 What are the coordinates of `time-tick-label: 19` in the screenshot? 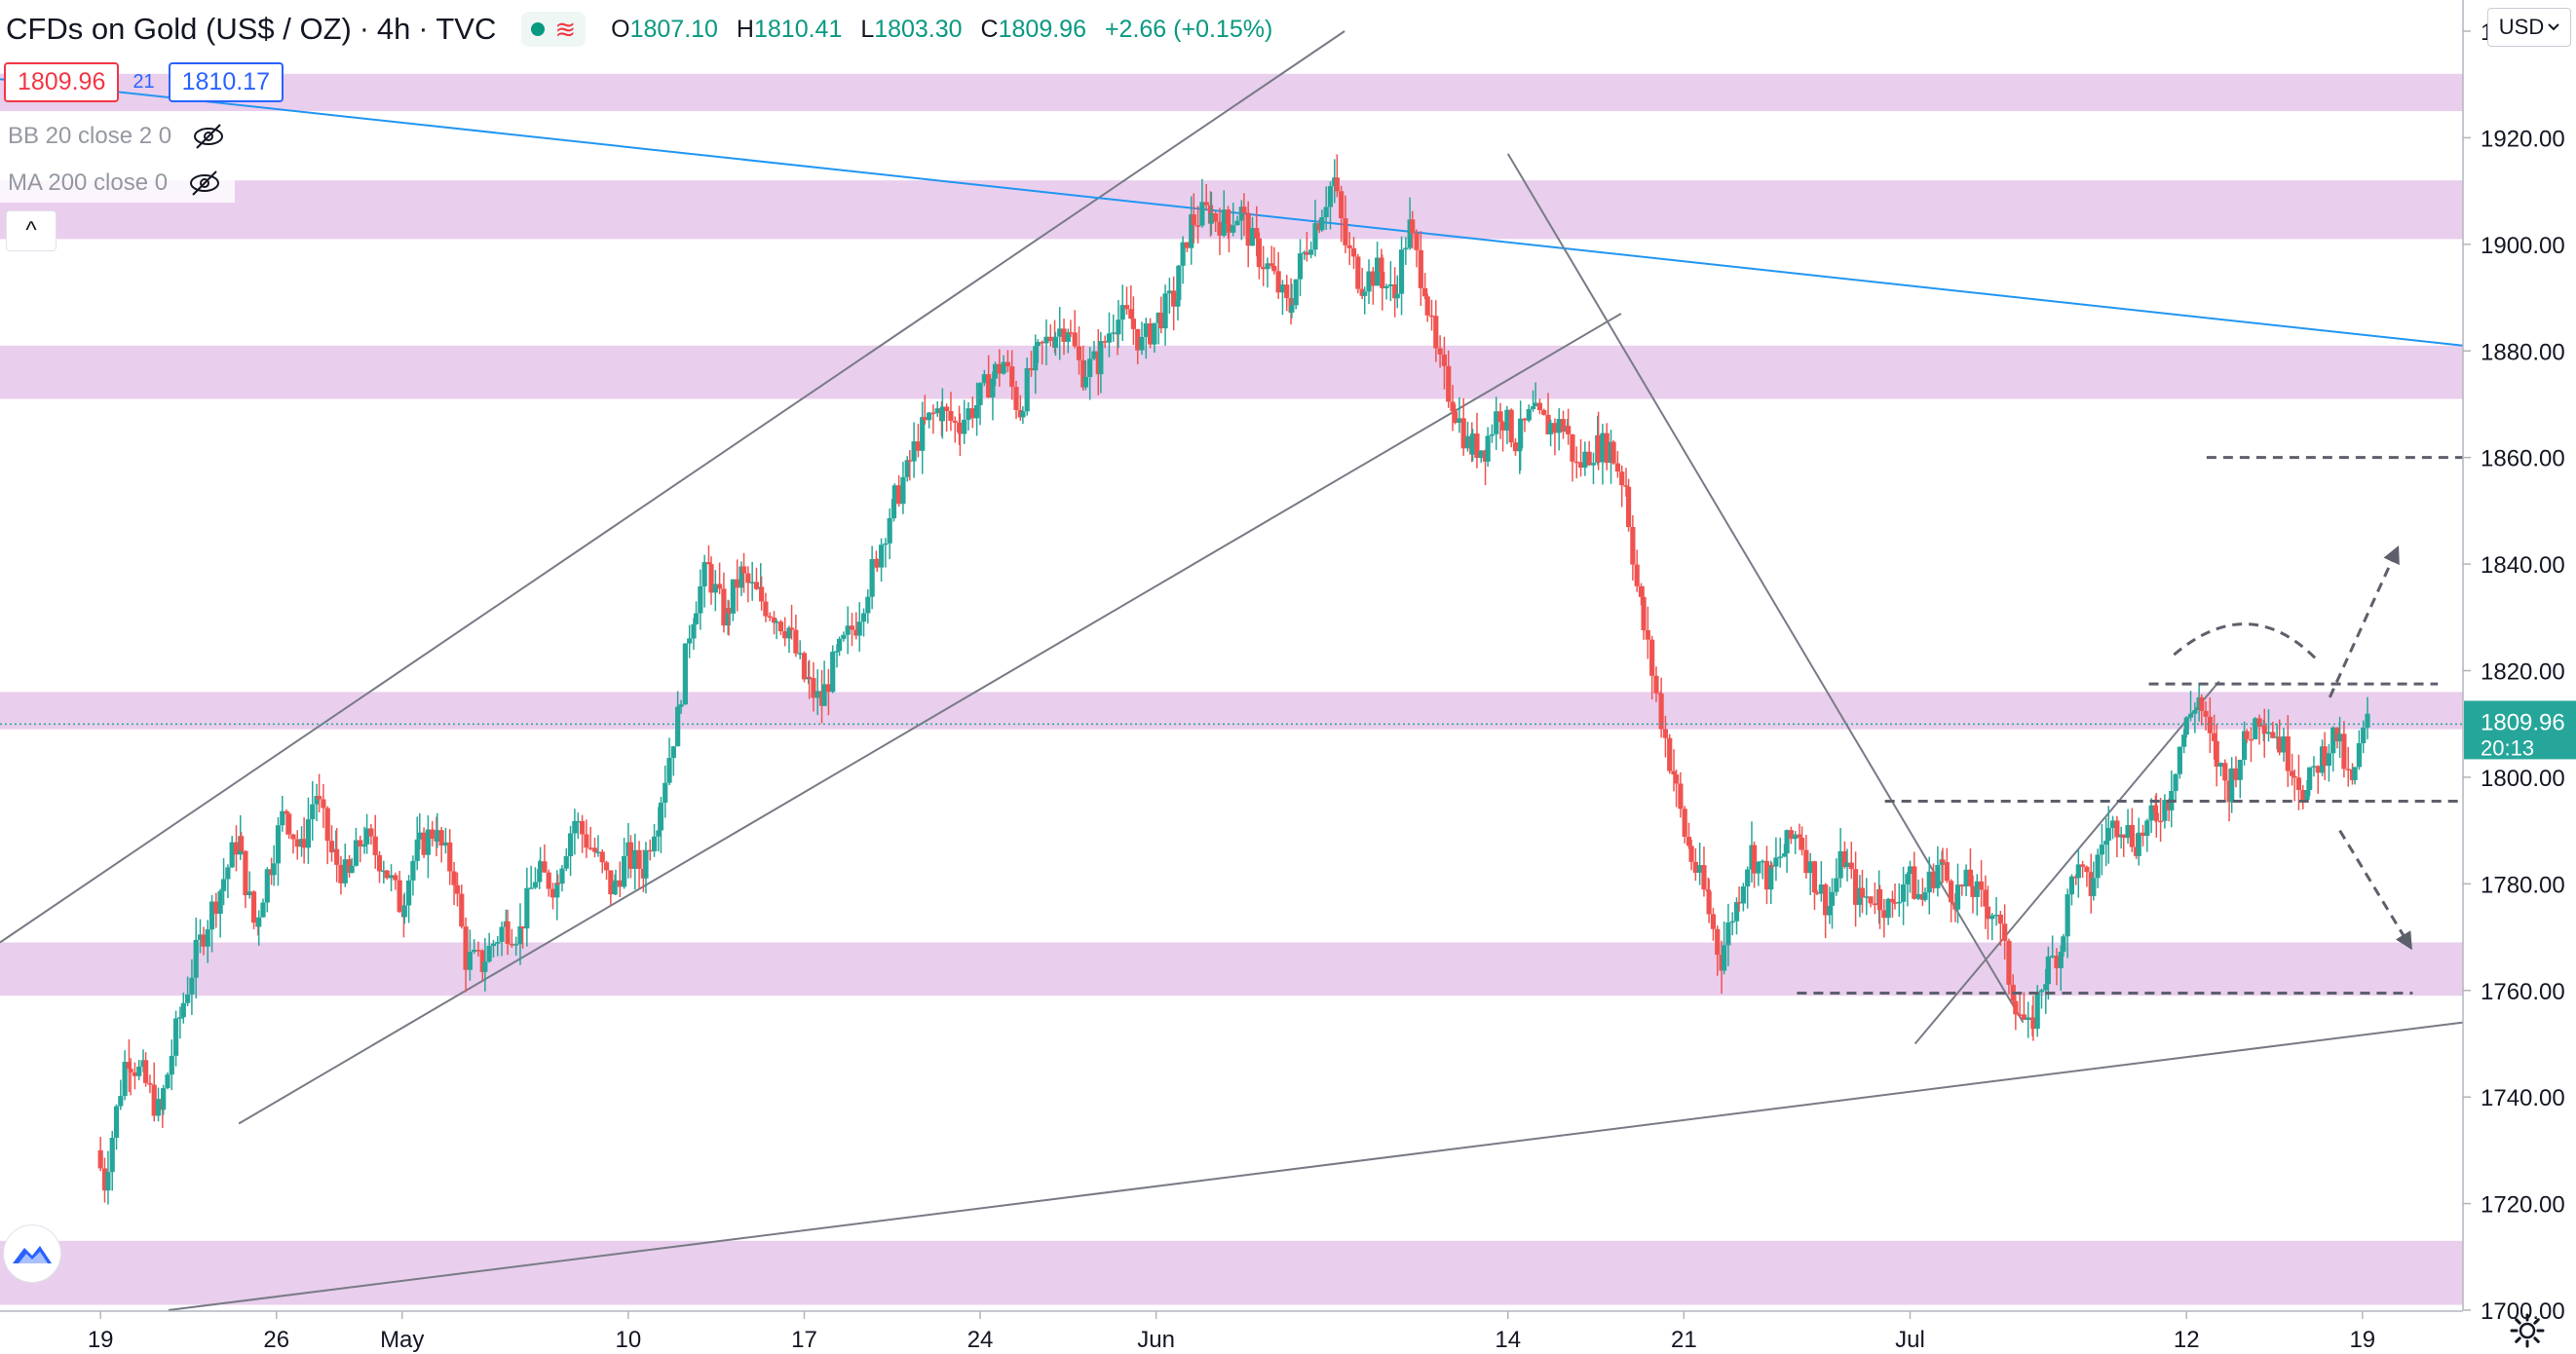 It's located at (2362, 1340).